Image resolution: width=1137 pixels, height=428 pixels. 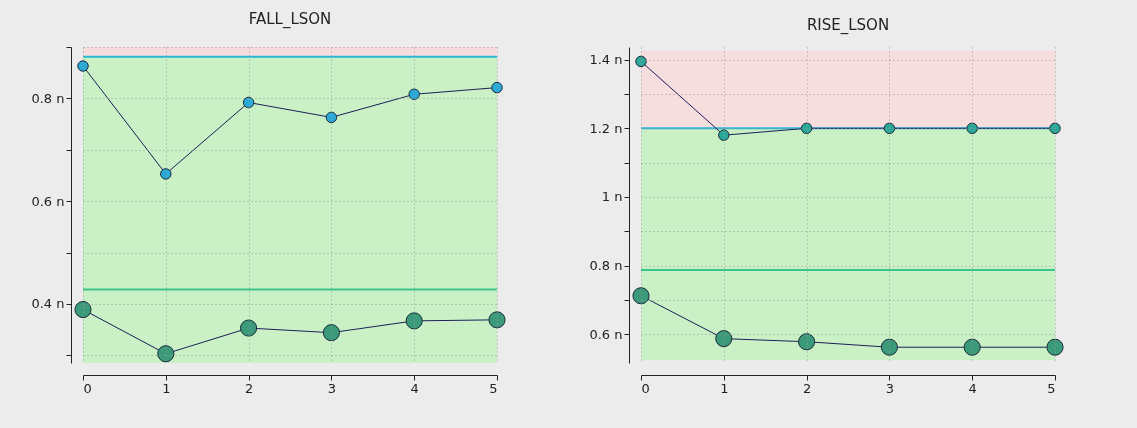 What do you see at coordinates (848, 25) in the screenshot?
I see `chart-title: RISE_LSON` at bounding box center [848, 25].